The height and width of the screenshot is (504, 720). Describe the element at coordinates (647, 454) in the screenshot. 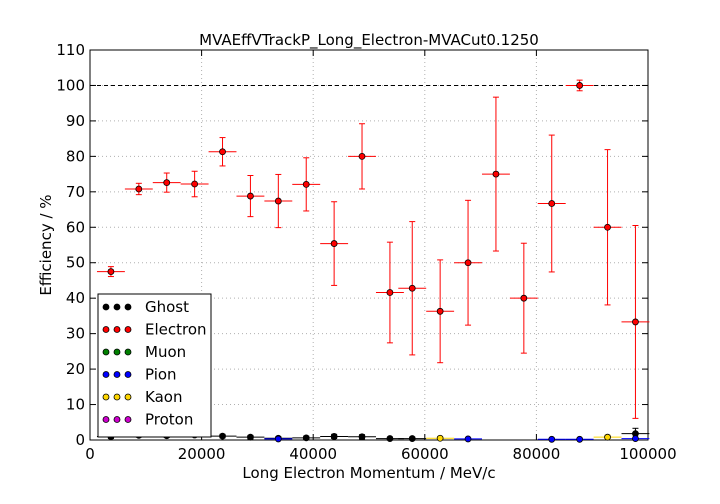

I see `x-tick-label: 100000` at that location.